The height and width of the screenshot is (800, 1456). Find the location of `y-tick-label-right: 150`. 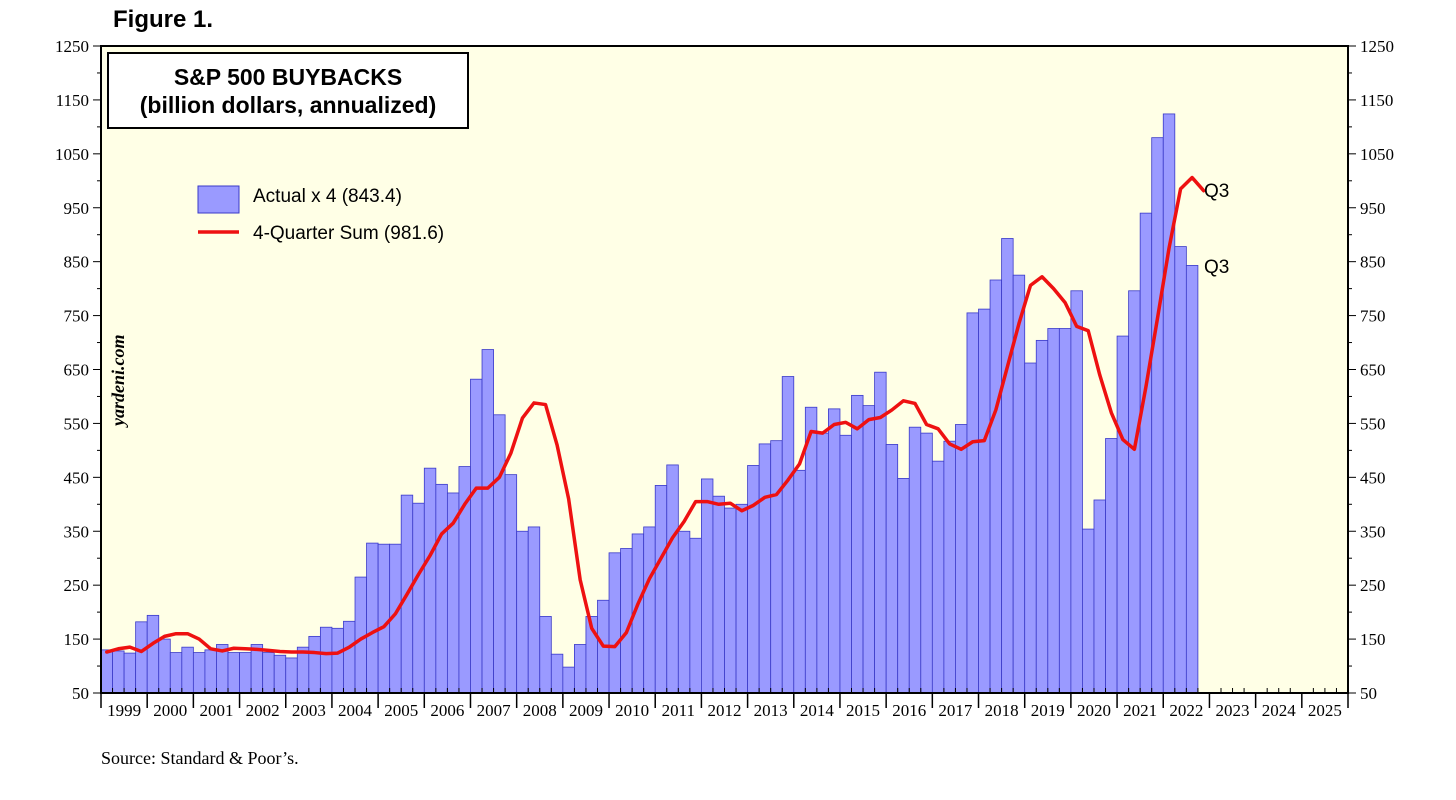

y-tick-label-right: 150 is located at coordinates (1373, 639).